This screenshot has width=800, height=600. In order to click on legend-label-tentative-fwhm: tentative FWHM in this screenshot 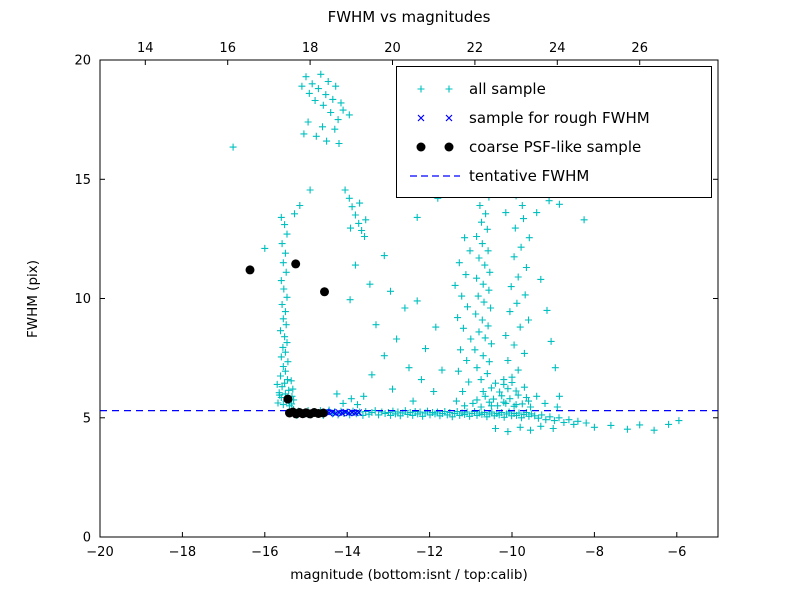, I will do `click(529, 175)`.